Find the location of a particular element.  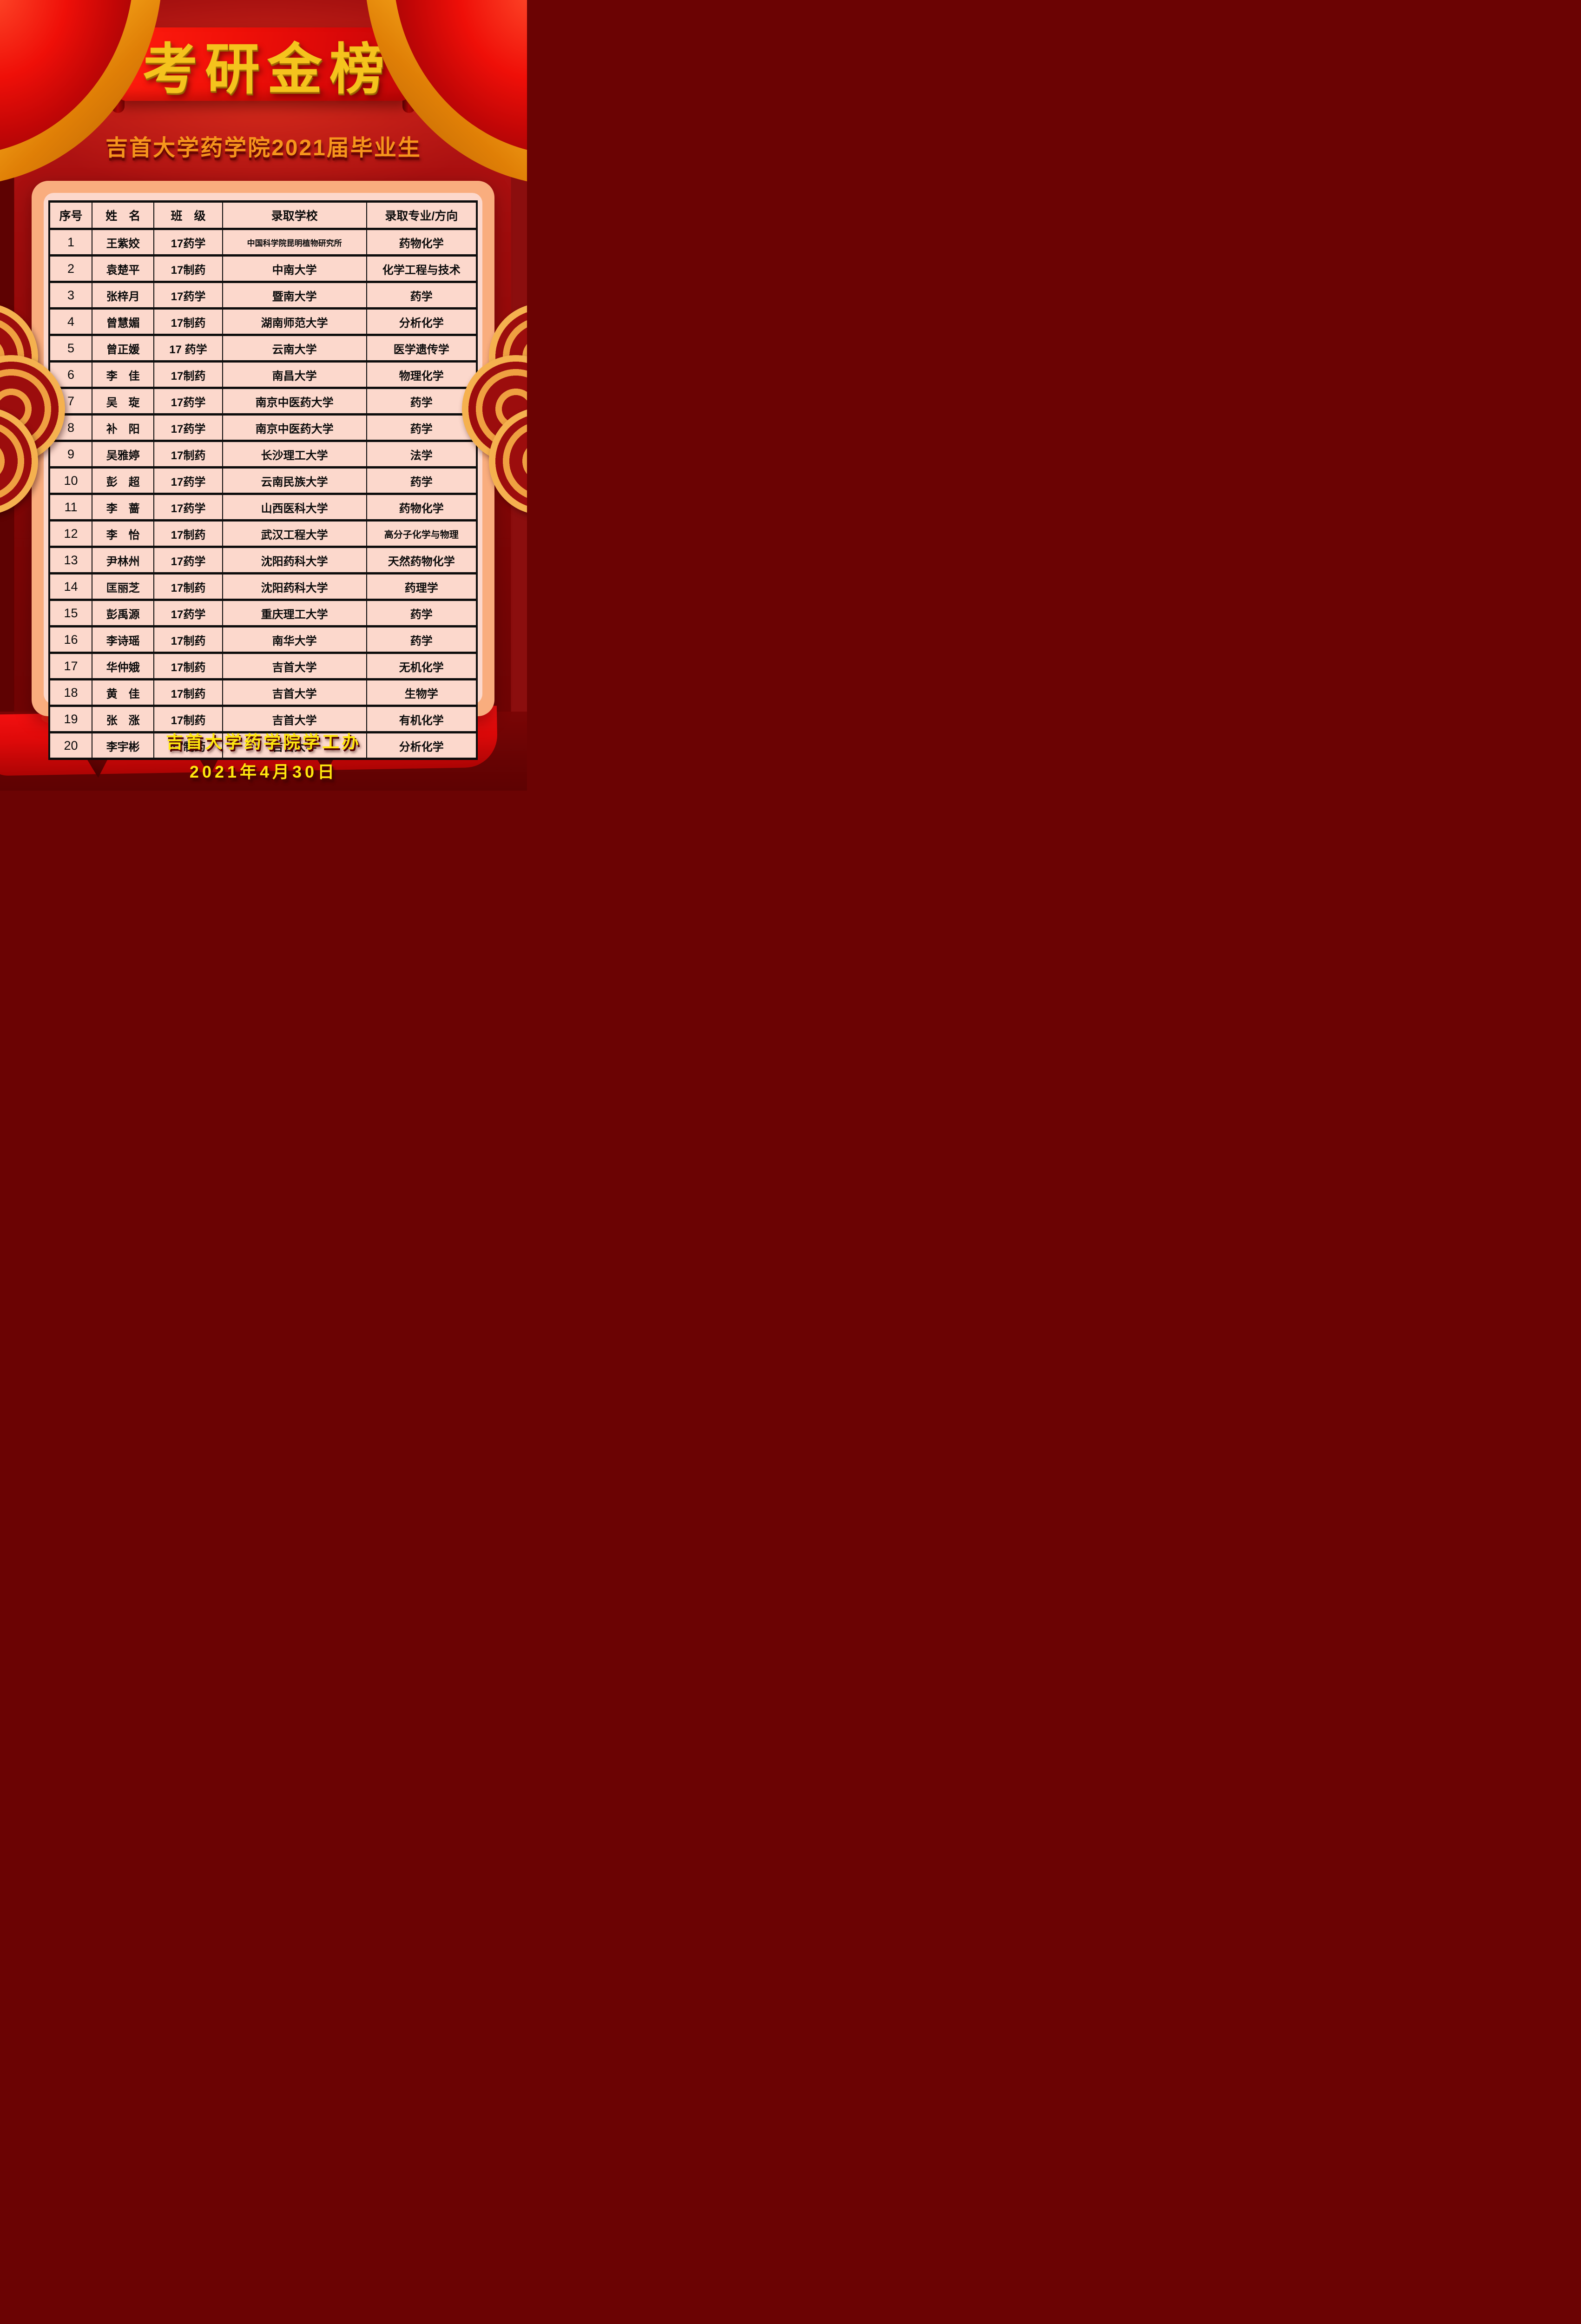

cell-name: 李 蔷 is located at coordinates (123, 507).